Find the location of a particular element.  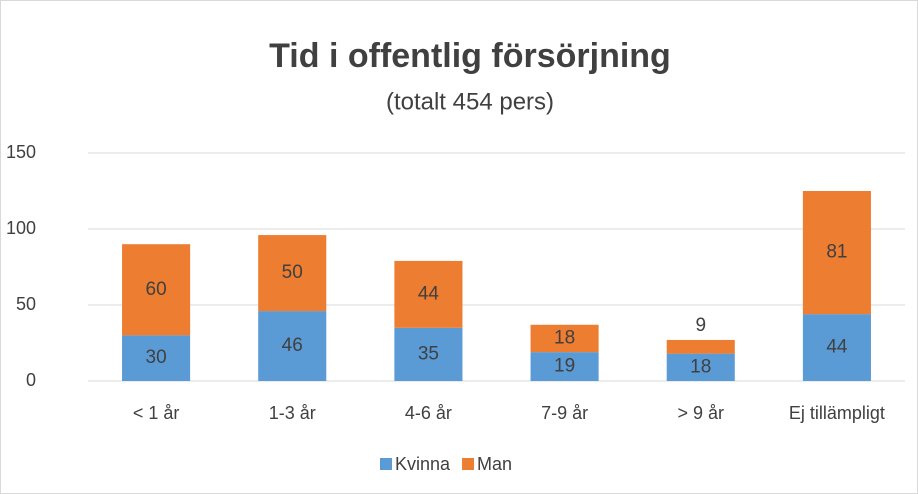

data-label: 46 is located at coordinates (292, 345).